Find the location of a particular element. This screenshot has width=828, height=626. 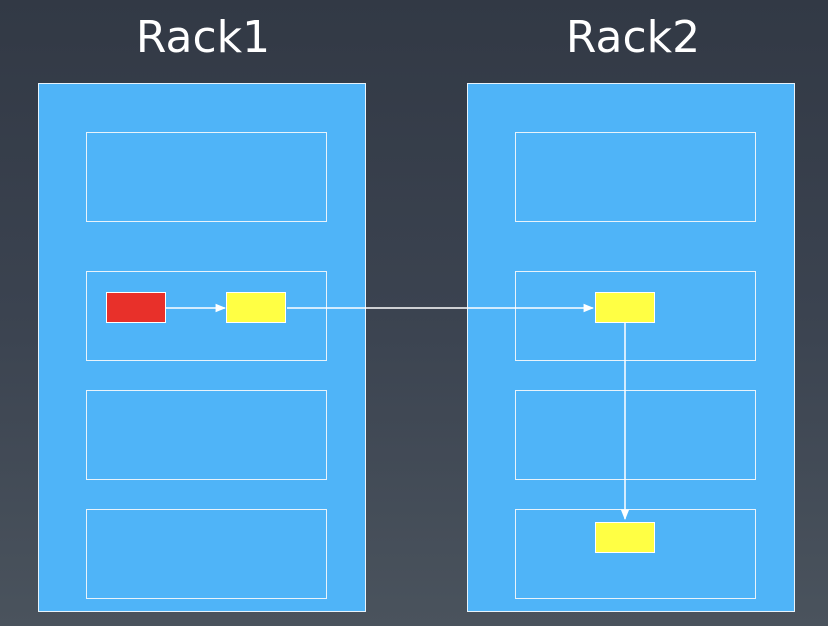

rack1-title: Rack1 is located at coordinates (203, 37).